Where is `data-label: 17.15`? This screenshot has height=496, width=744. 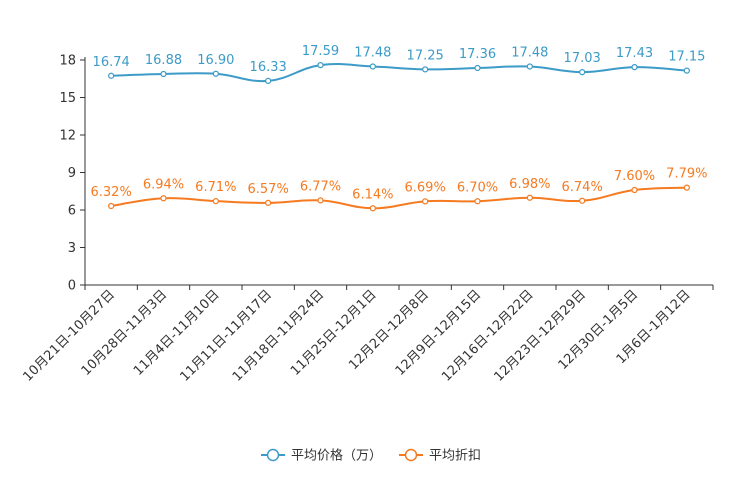 data-label: 17.15 is located at coordinates (686, 57).